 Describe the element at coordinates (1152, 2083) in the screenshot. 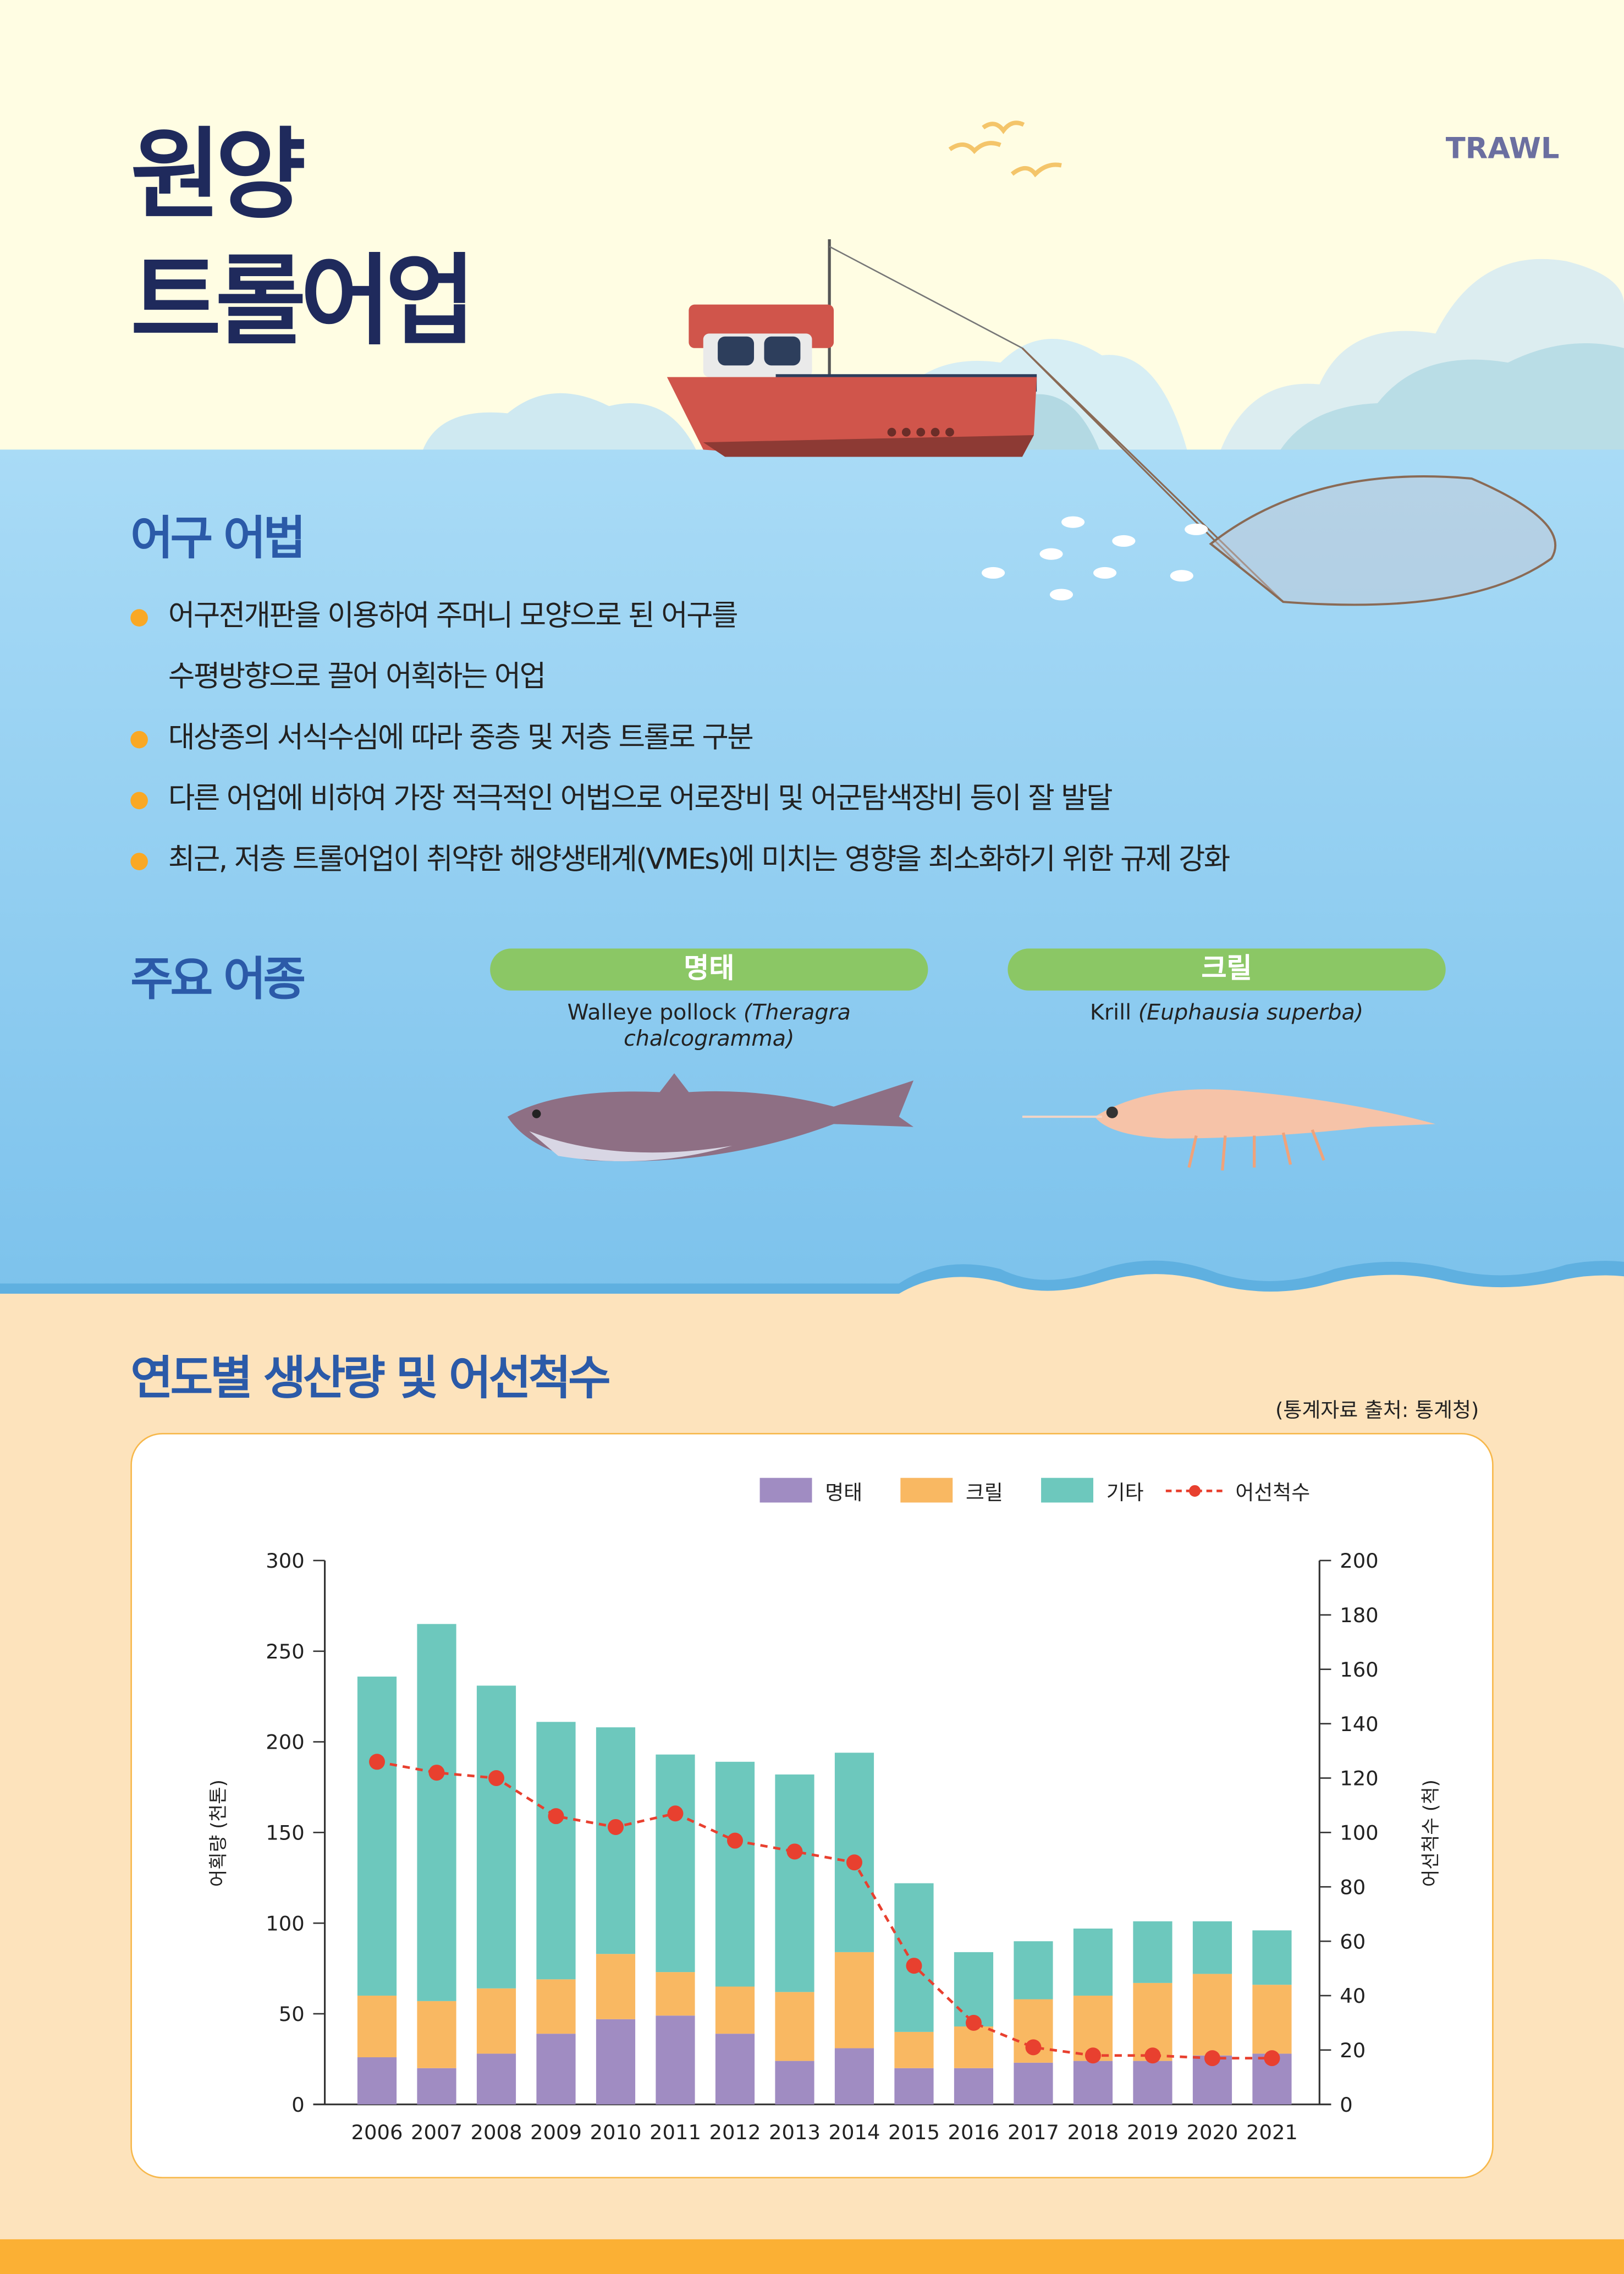

I see `bar-명태-2019` at that location.